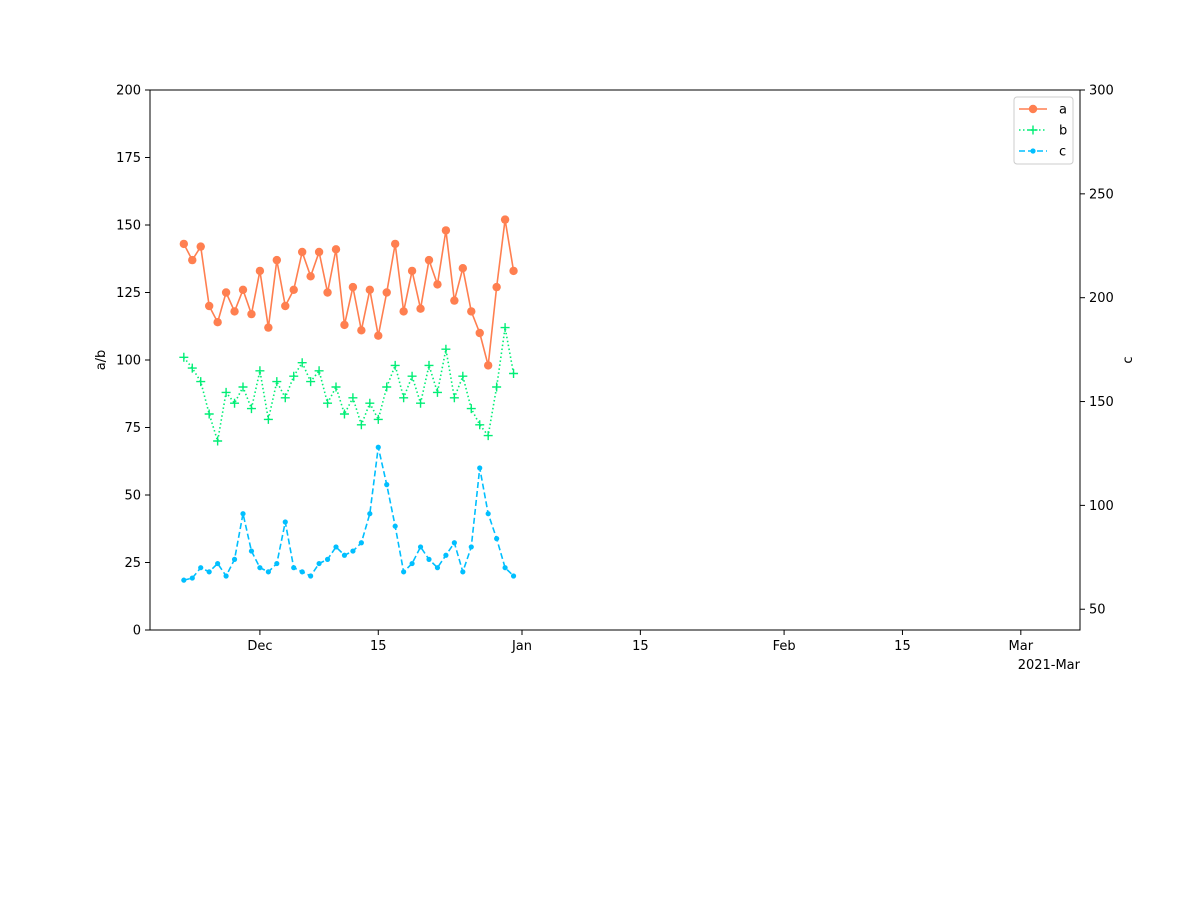  Describe the element at coordinates (128, 91) in the screenshot. I see `y-left-tick-label: 200` at that location.